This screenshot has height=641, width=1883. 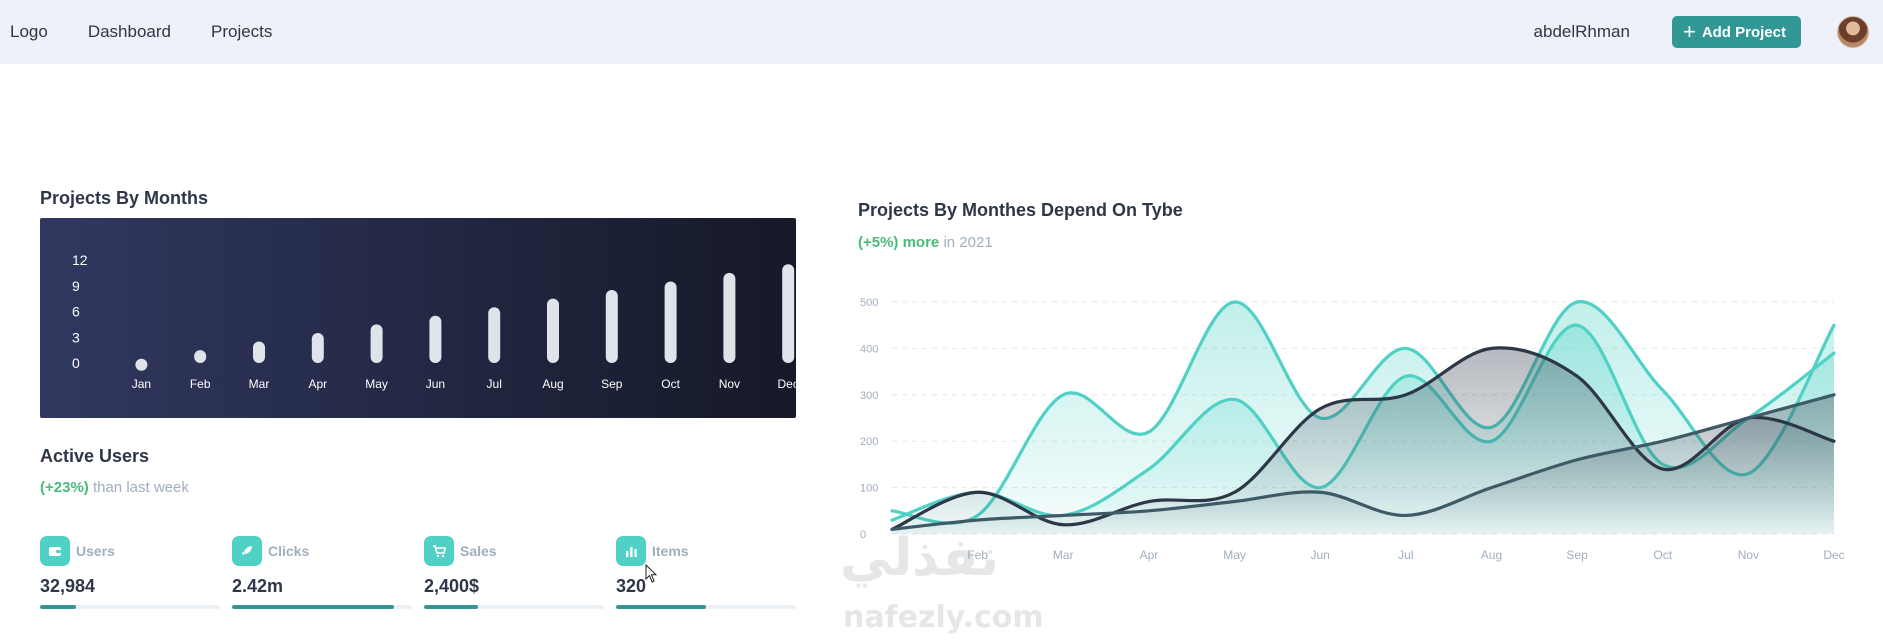 What do you see at coordinates (631, 551) in the screenshot?
I see `chart-icon` at bounding box center [631, 551].